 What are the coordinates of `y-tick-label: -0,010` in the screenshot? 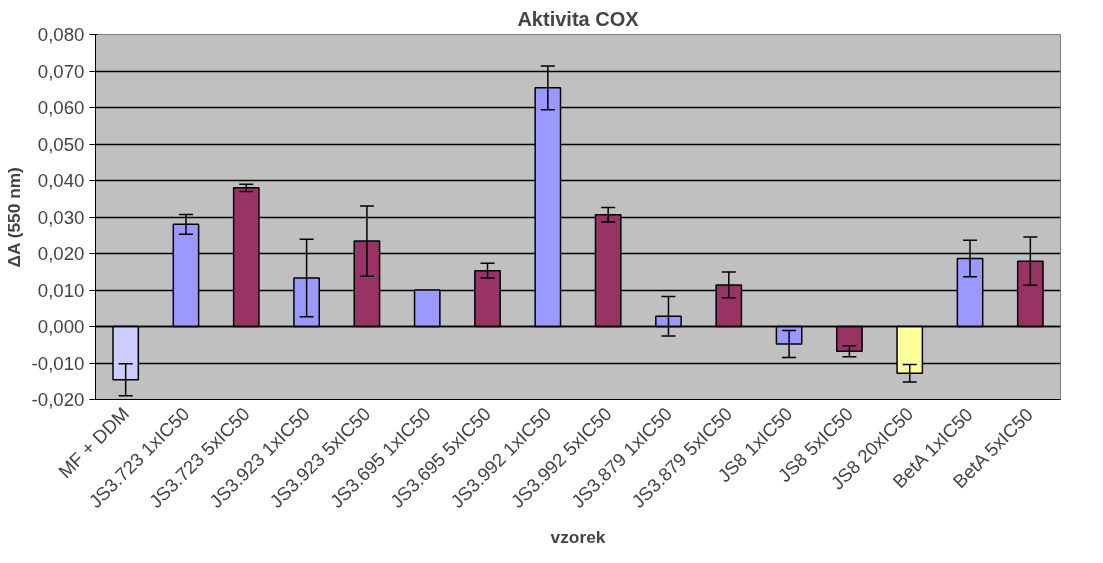 It's located at (58, 363).